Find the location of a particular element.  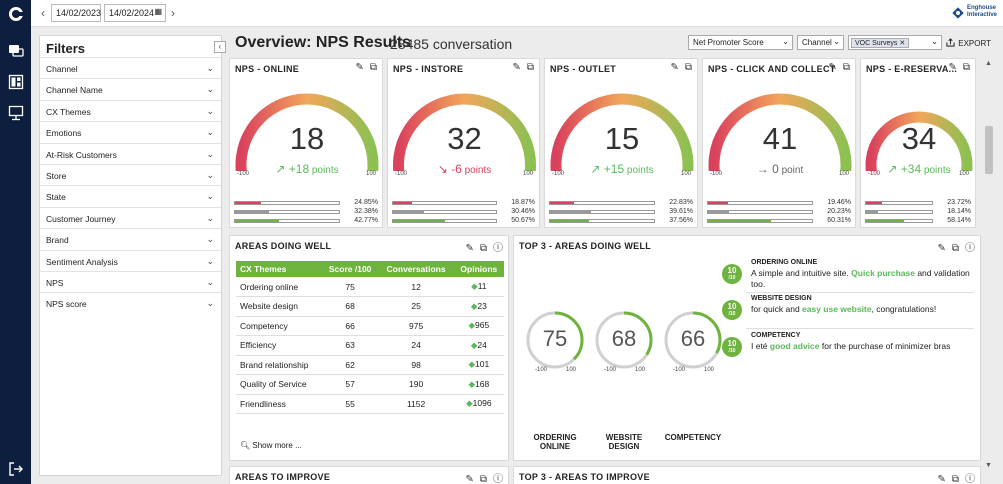

filter-row: NPS score ⌄ is located at coordinates (130, 302).